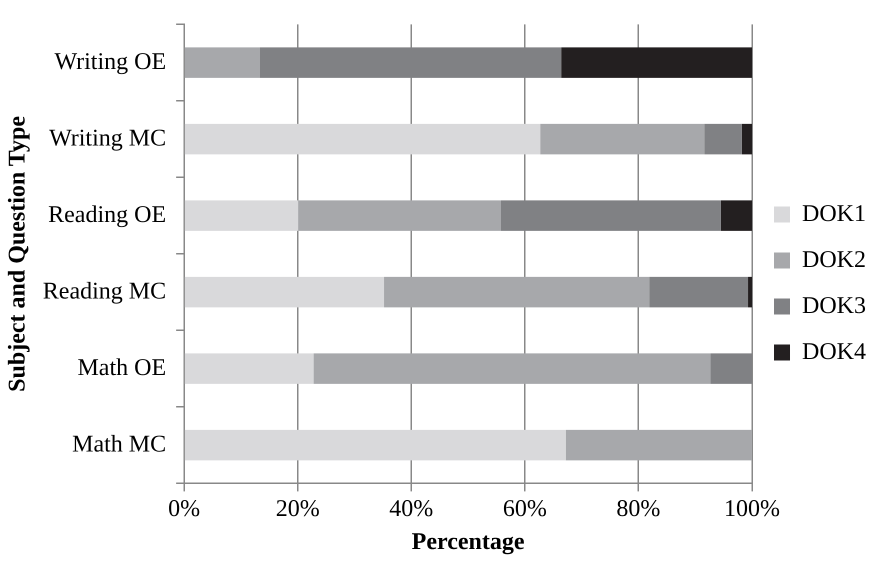 The image size is (886, 561). What do you see at coordinates (834, 351) in the screenshot?
I see `legend-label: DOK4` at bounding box center [834, 351].